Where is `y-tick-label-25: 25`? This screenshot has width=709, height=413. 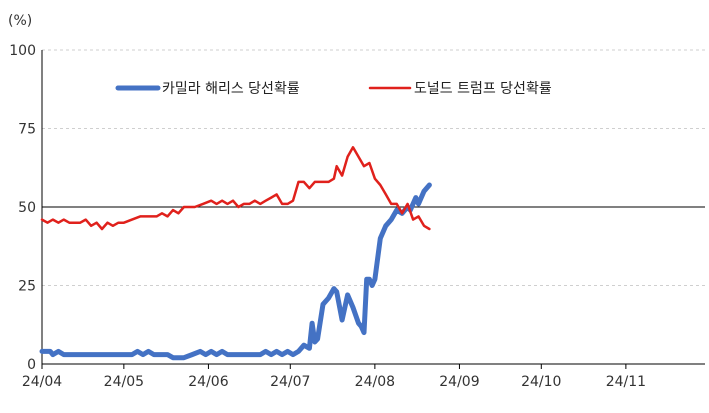 y-tick-label-25: 25 is located at coordinates (27, 287).